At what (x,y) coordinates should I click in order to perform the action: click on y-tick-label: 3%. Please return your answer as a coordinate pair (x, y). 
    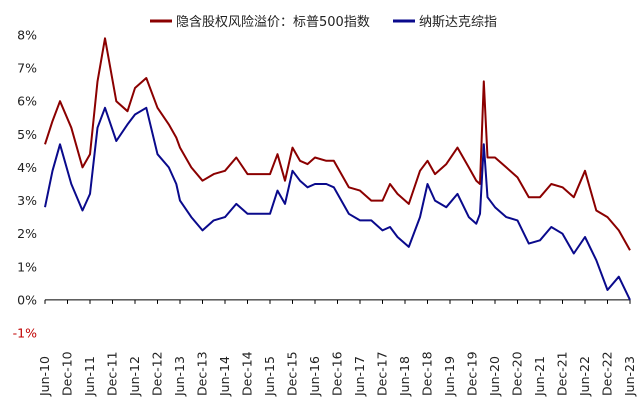
    Looking at the image, I should click on (27, 200).